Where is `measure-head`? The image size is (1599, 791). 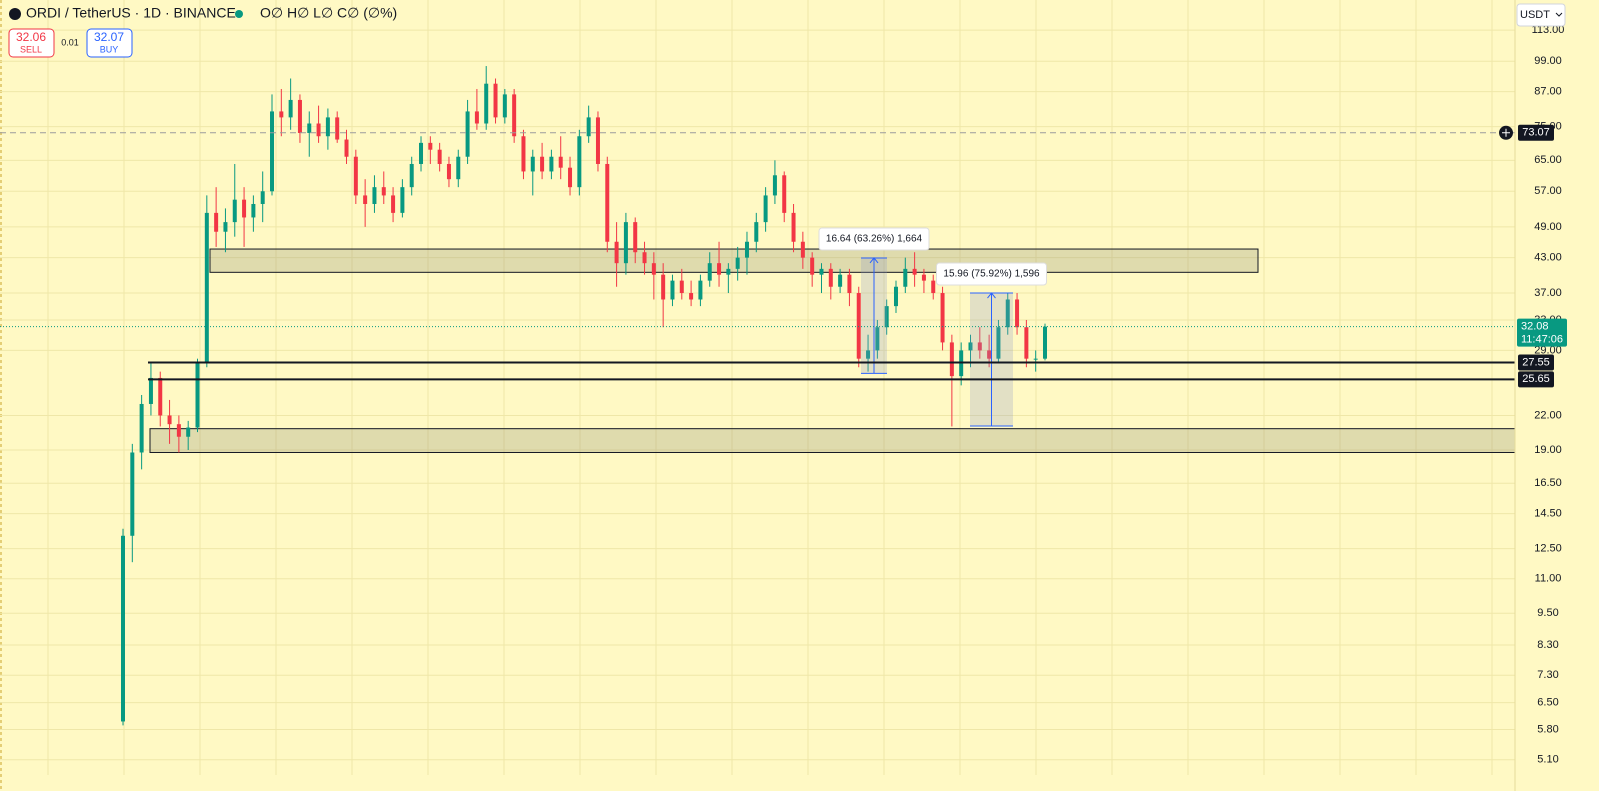 measure-head is located at coordinates (874, 260).